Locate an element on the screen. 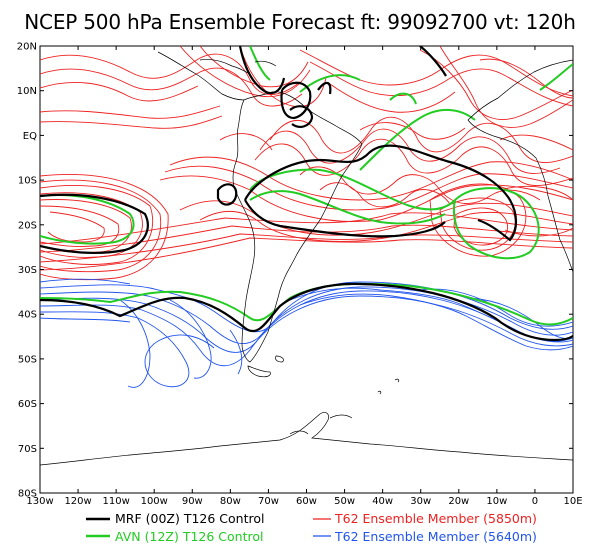  lat-label: 10N is located at coordinates (27, 91).